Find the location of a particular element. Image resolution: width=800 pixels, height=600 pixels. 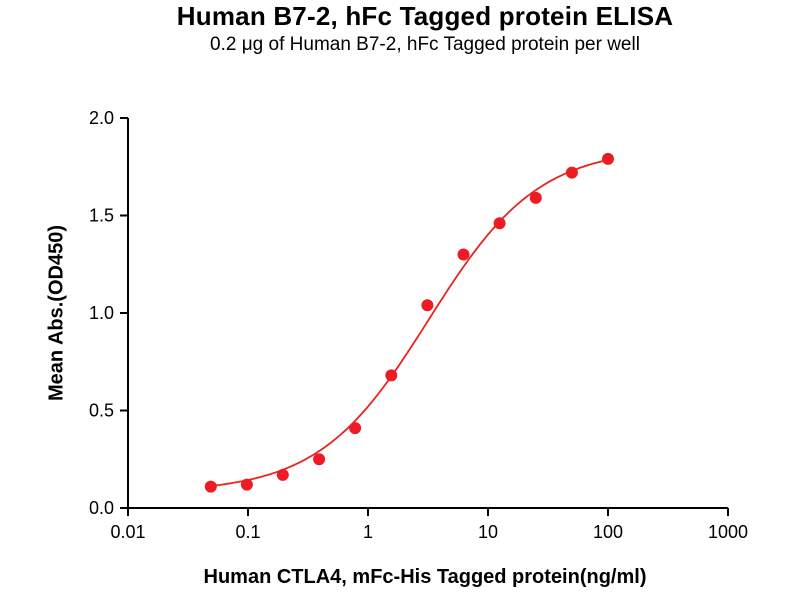

chart-title: Human B7-2, hFc Tagged protein ELISA is located at coordinates (425, 16).